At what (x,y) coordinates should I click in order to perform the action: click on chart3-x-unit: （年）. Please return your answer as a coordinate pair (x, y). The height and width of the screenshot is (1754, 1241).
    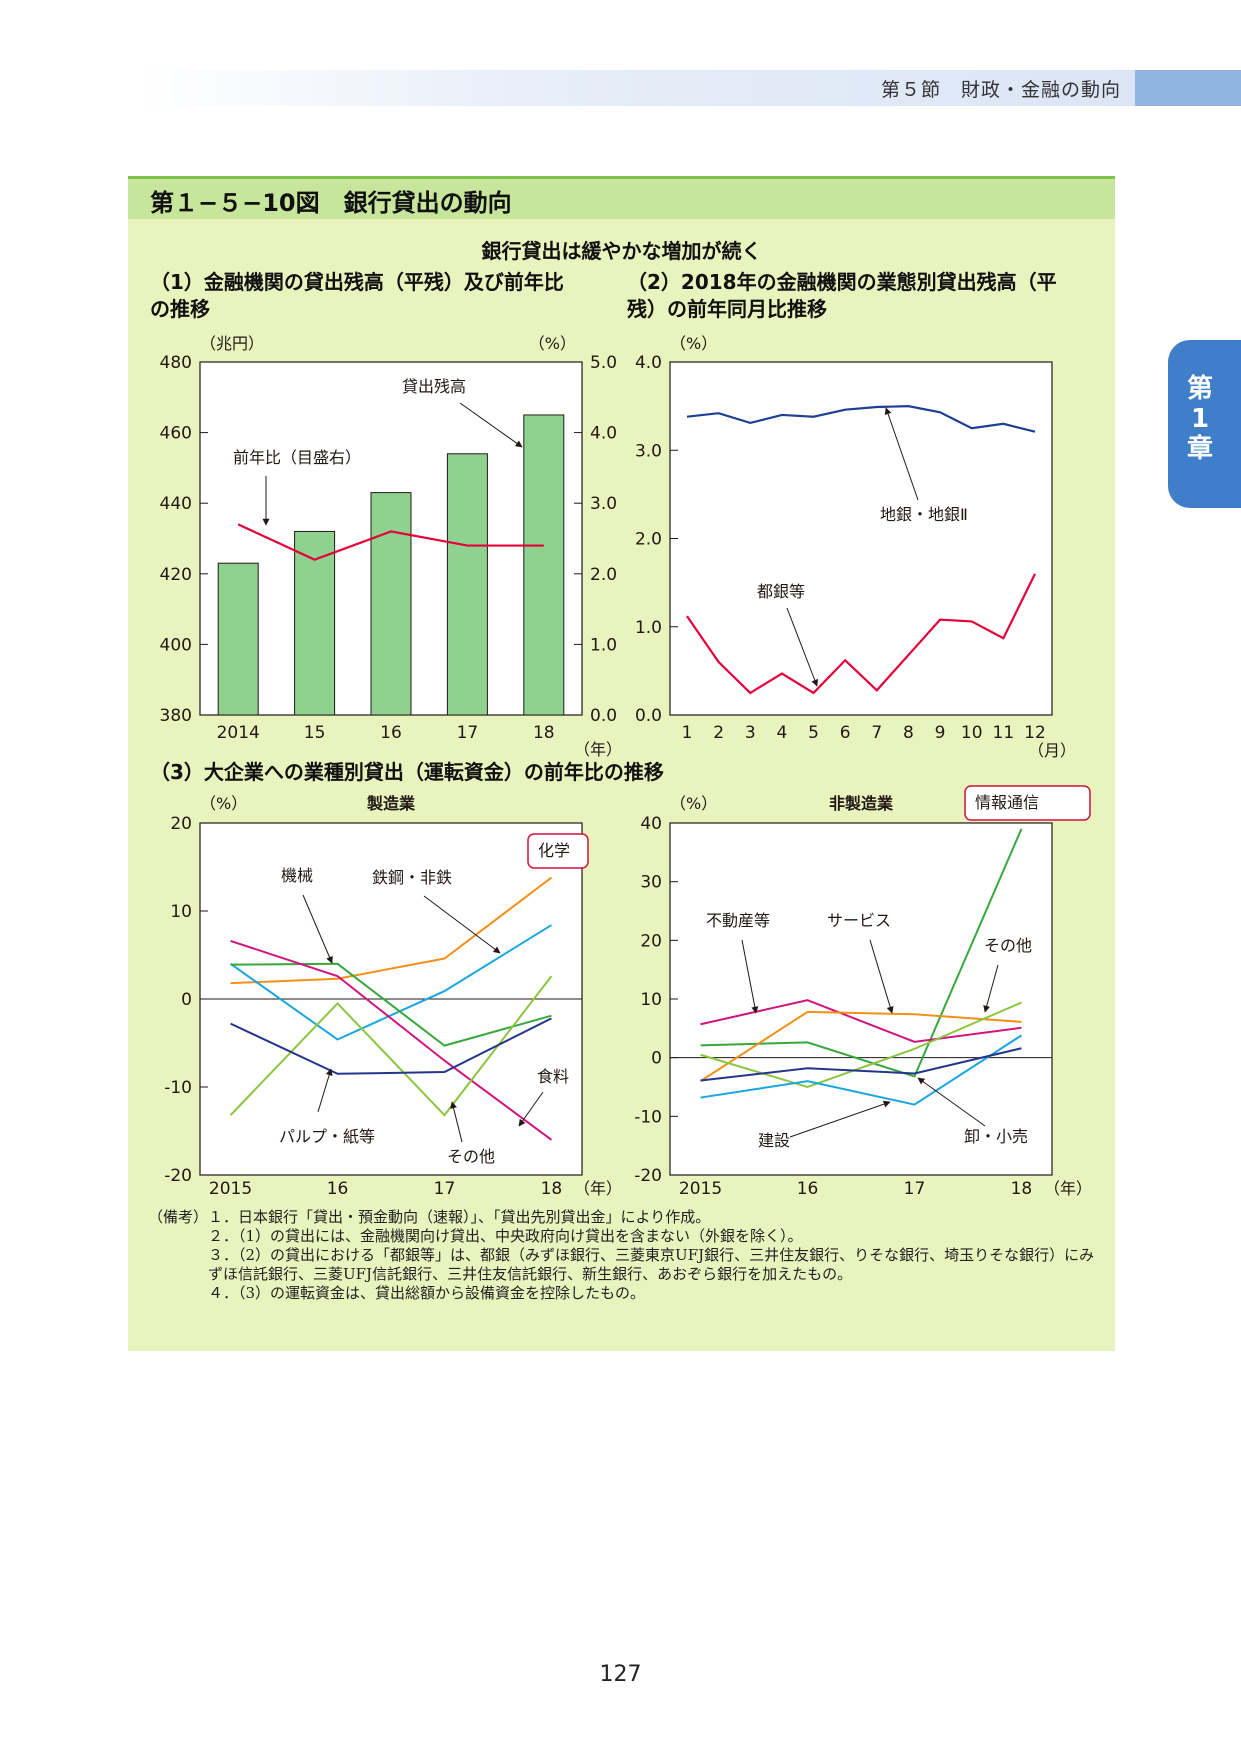
    Looking at the image, I should click on (598, 1188).